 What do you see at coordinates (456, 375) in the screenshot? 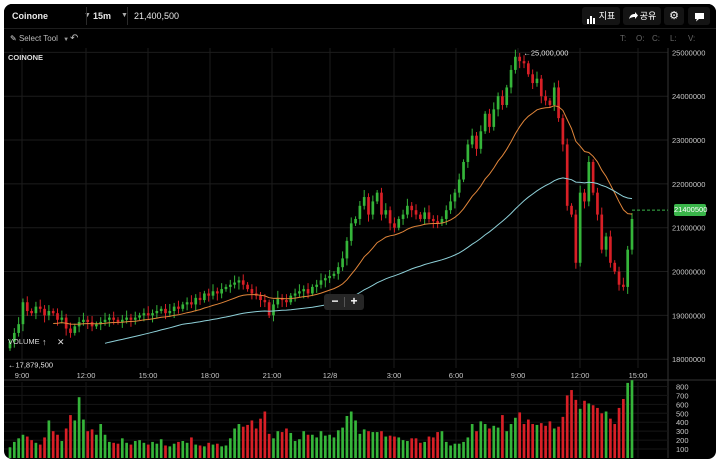
I see `time-tick-label: 6:00` at bounding box center [456, 375].